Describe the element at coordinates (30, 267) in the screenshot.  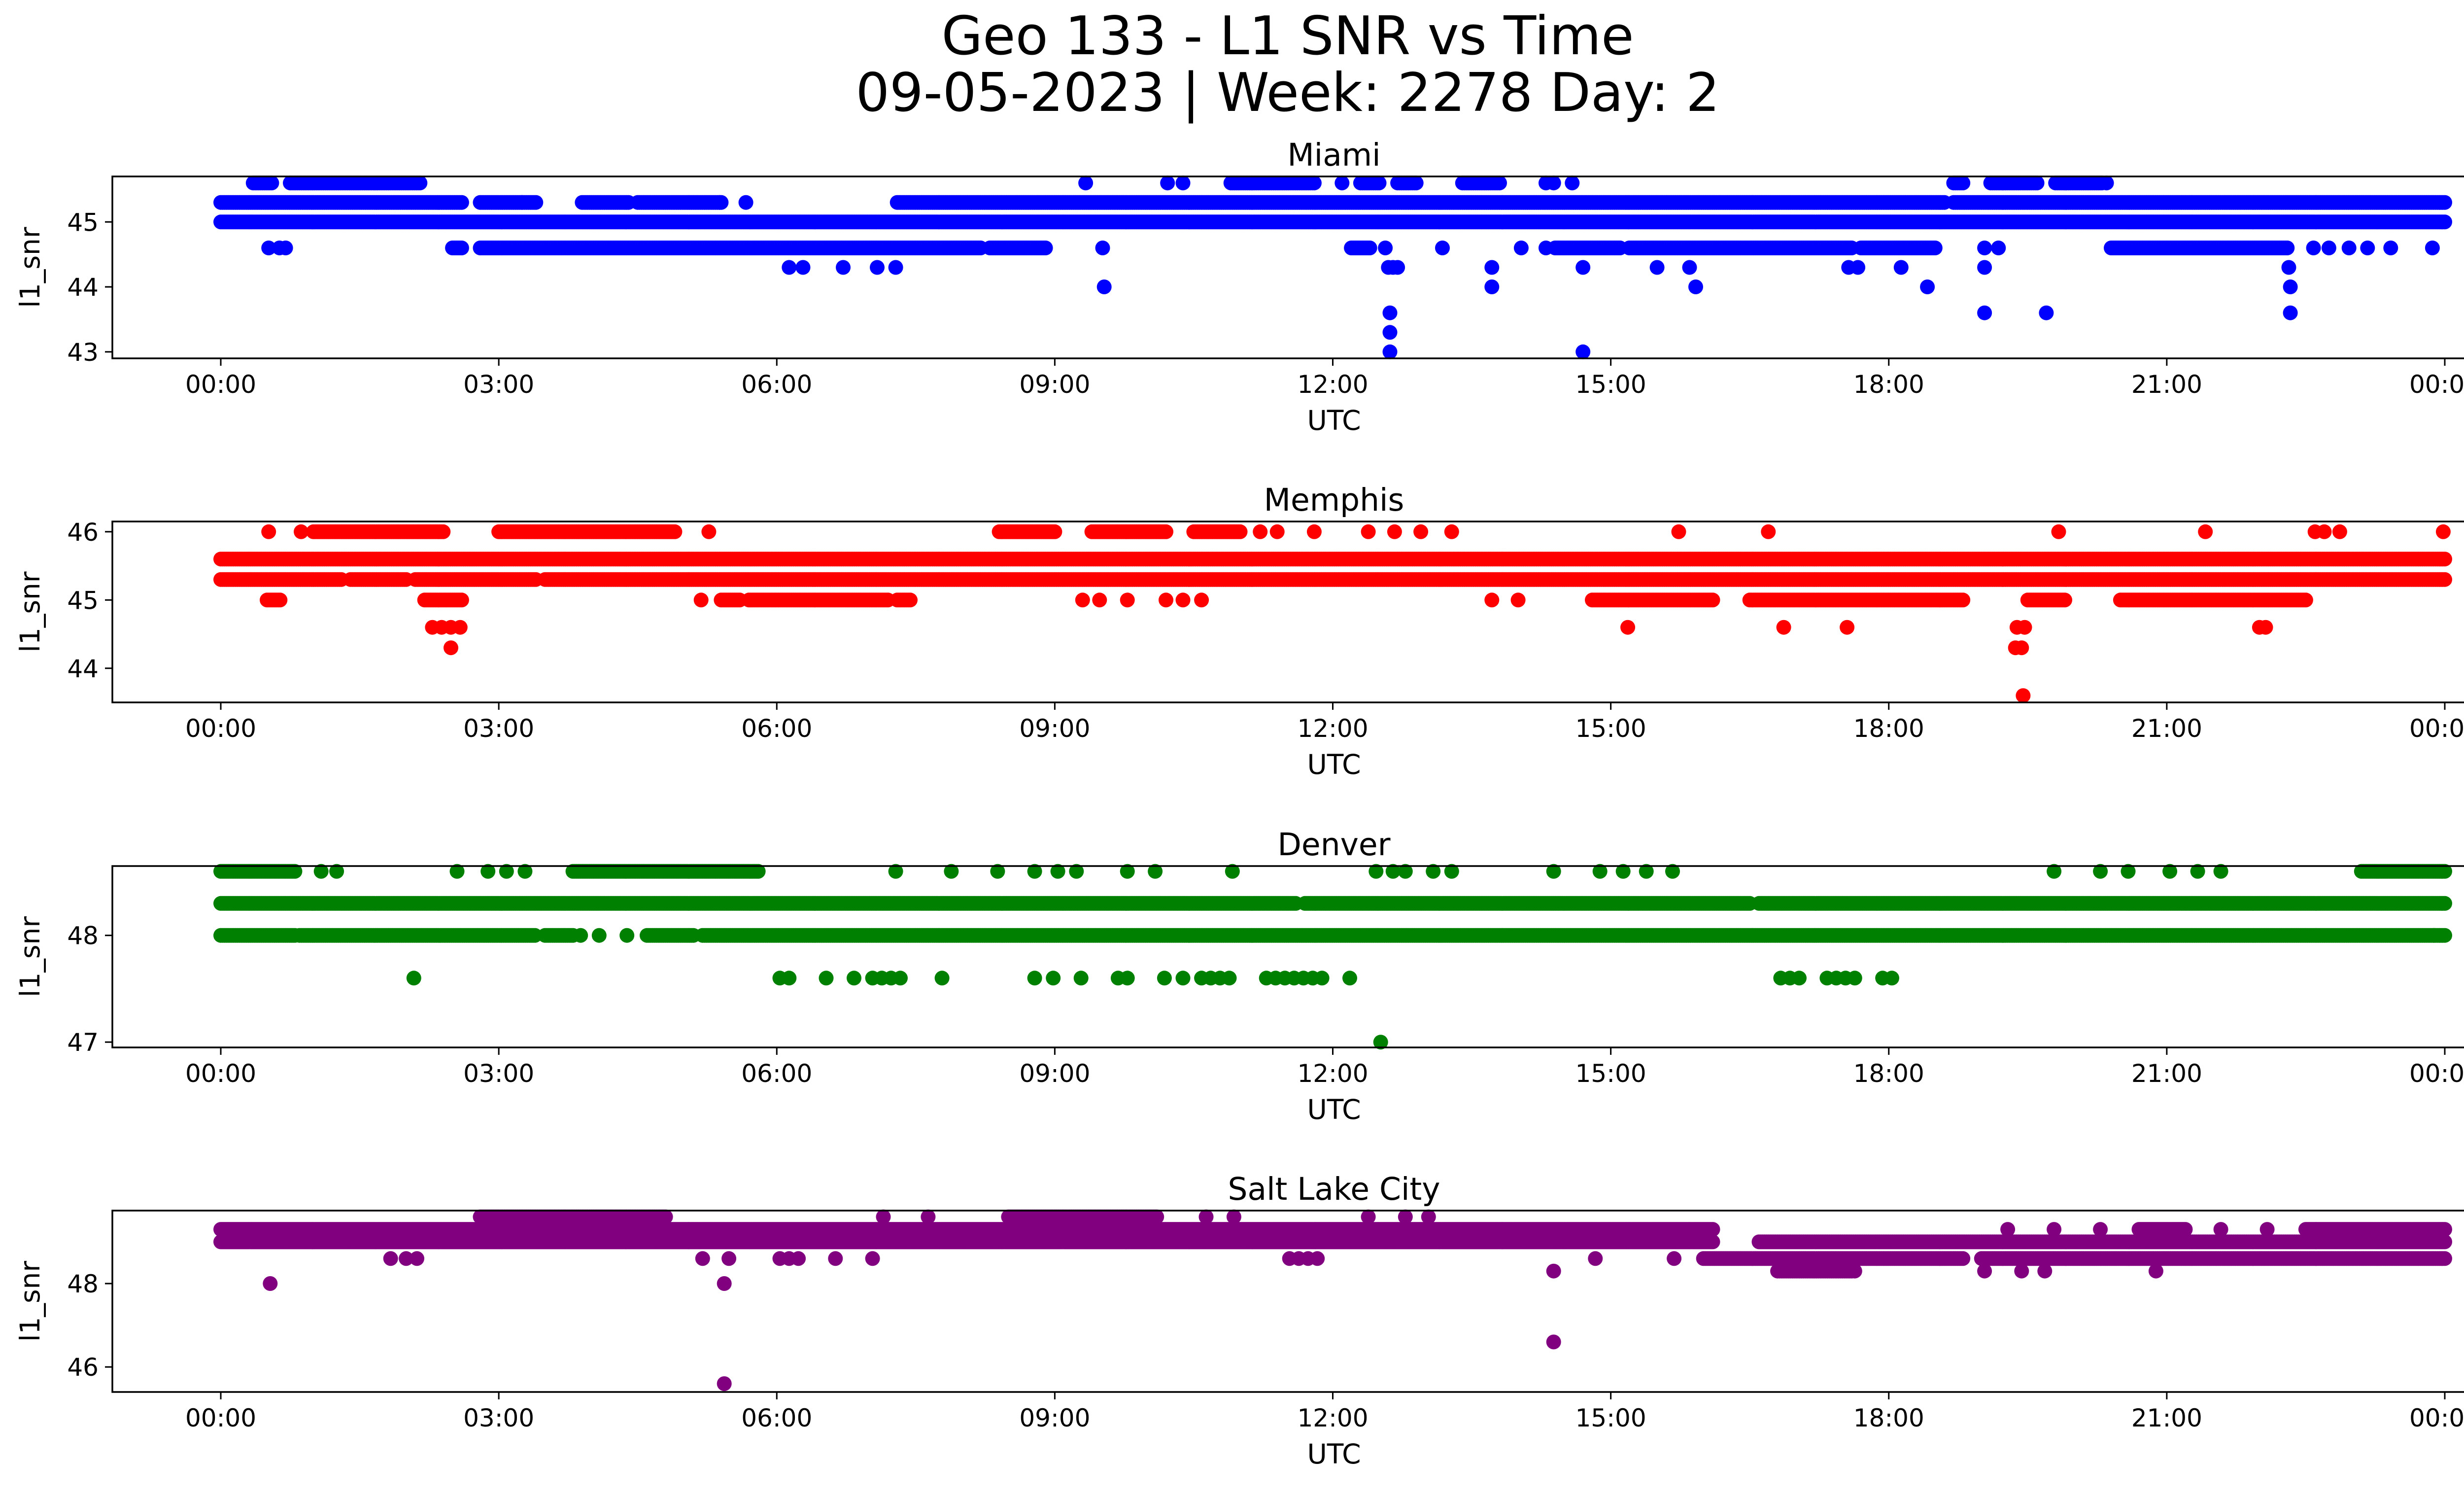
I see `y-axis-label: l1_snr` at that location.